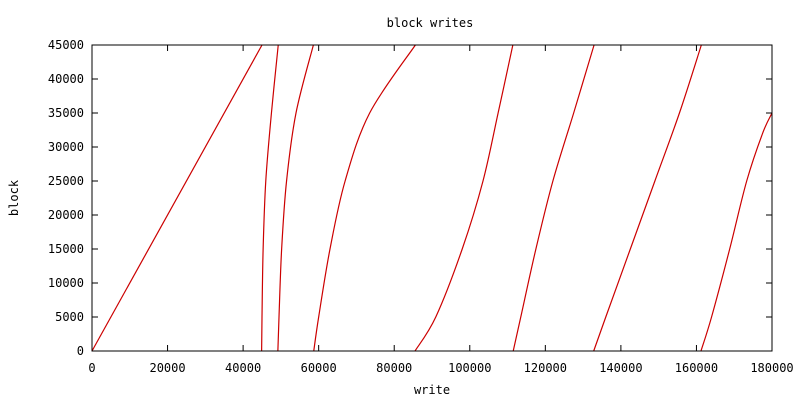 The height and width of the screenshot is (400, 800). I want to click on y-tick-label: 40000, so click(66, 79).